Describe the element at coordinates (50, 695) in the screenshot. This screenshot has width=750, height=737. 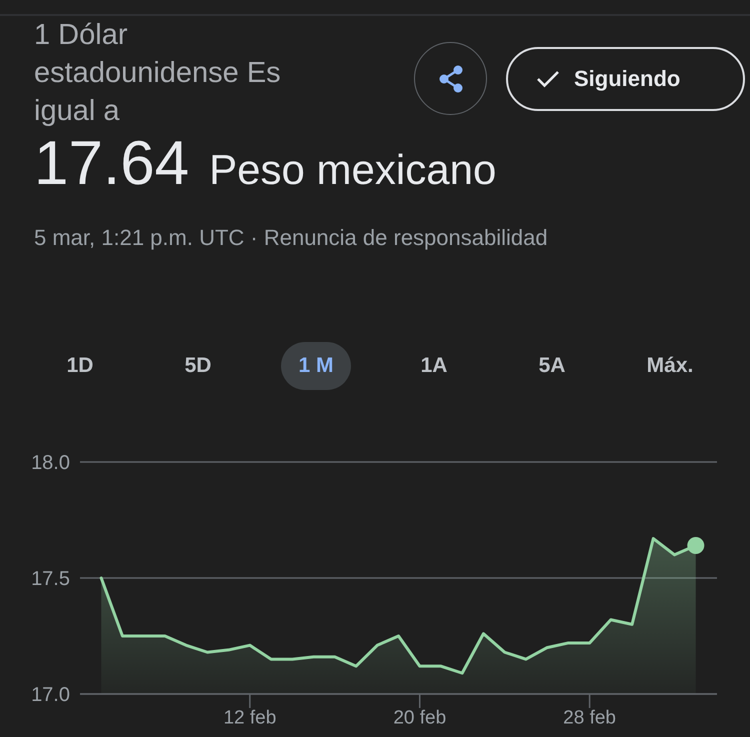
I see `y-tick-label: 17.0` at that location.